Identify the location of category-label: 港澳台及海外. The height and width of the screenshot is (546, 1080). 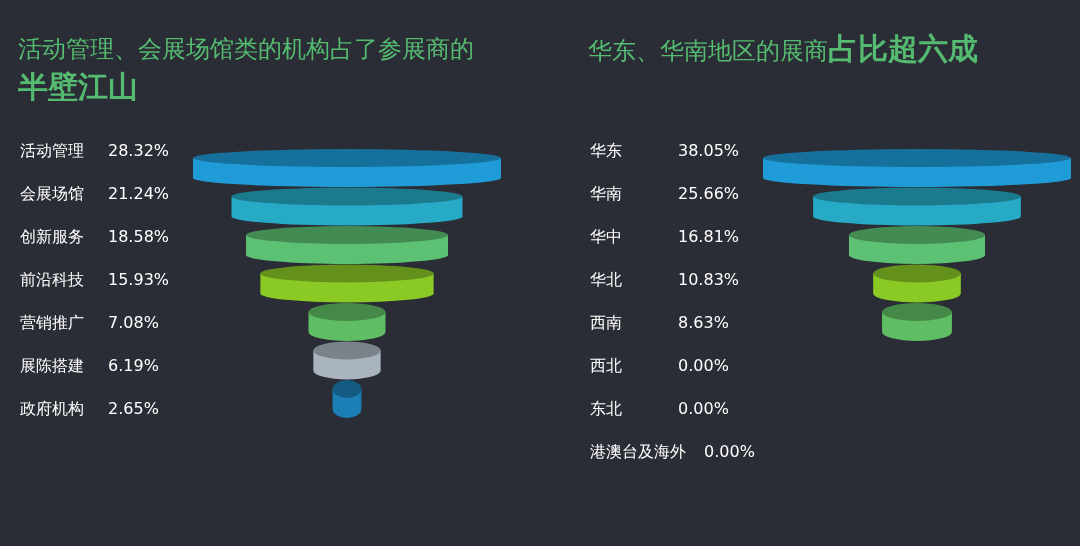
(638, 452).